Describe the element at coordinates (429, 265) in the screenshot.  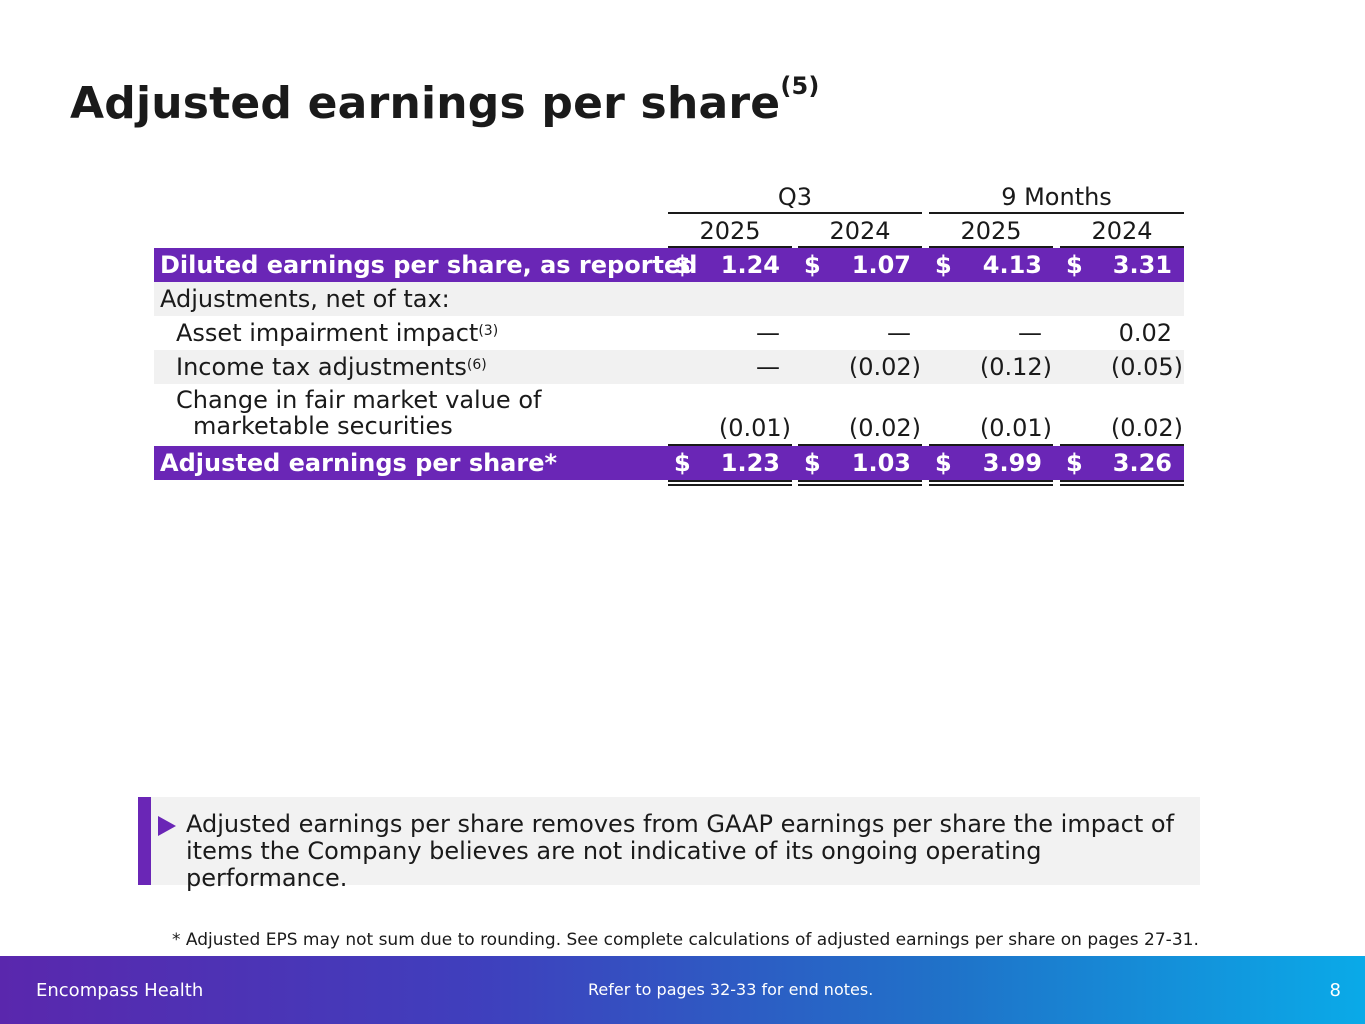
I see `row-label: Diluted earnings per share, as reported` at that location.